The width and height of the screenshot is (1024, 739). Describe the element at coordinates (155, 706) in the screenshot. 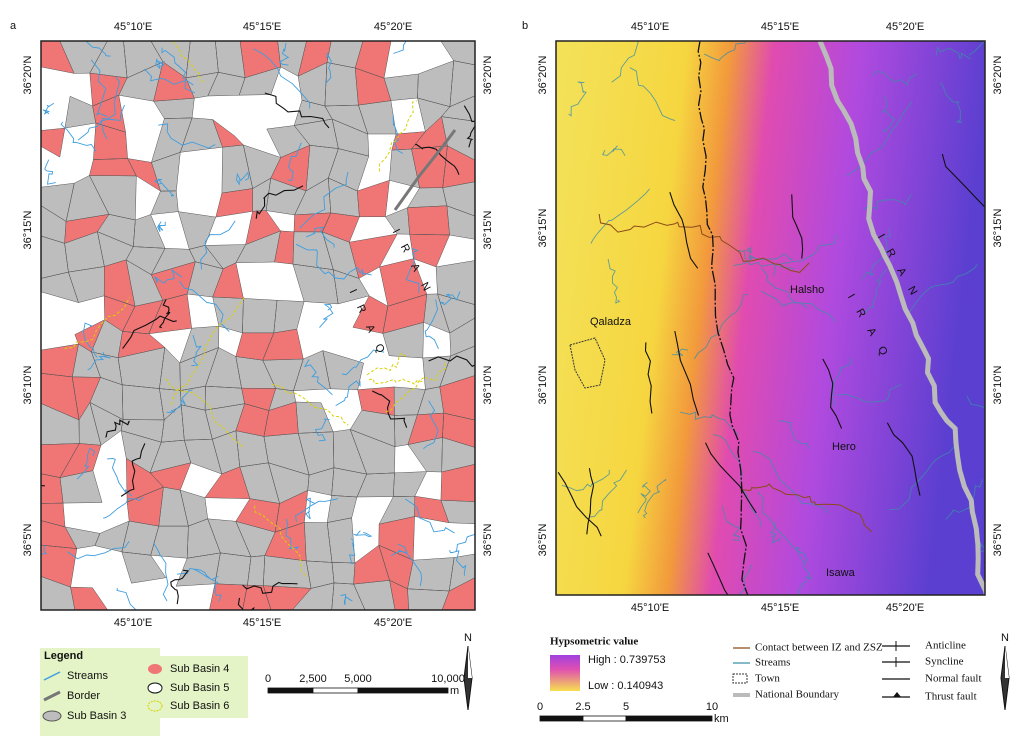

I see `legend-sb6` at that location.